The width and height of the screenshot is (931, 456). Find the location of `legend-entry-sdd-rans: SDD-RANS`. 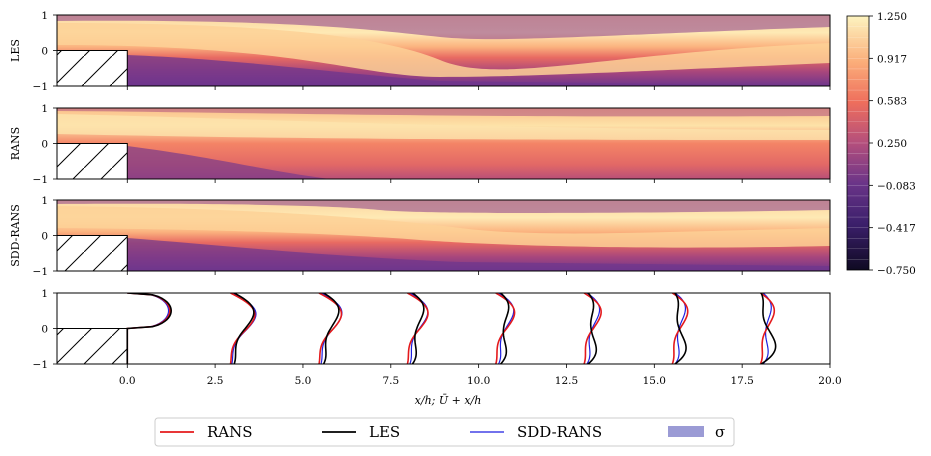

legend-entry-sdd-rans: SDD-RANS is located at coordinates (536, 432).